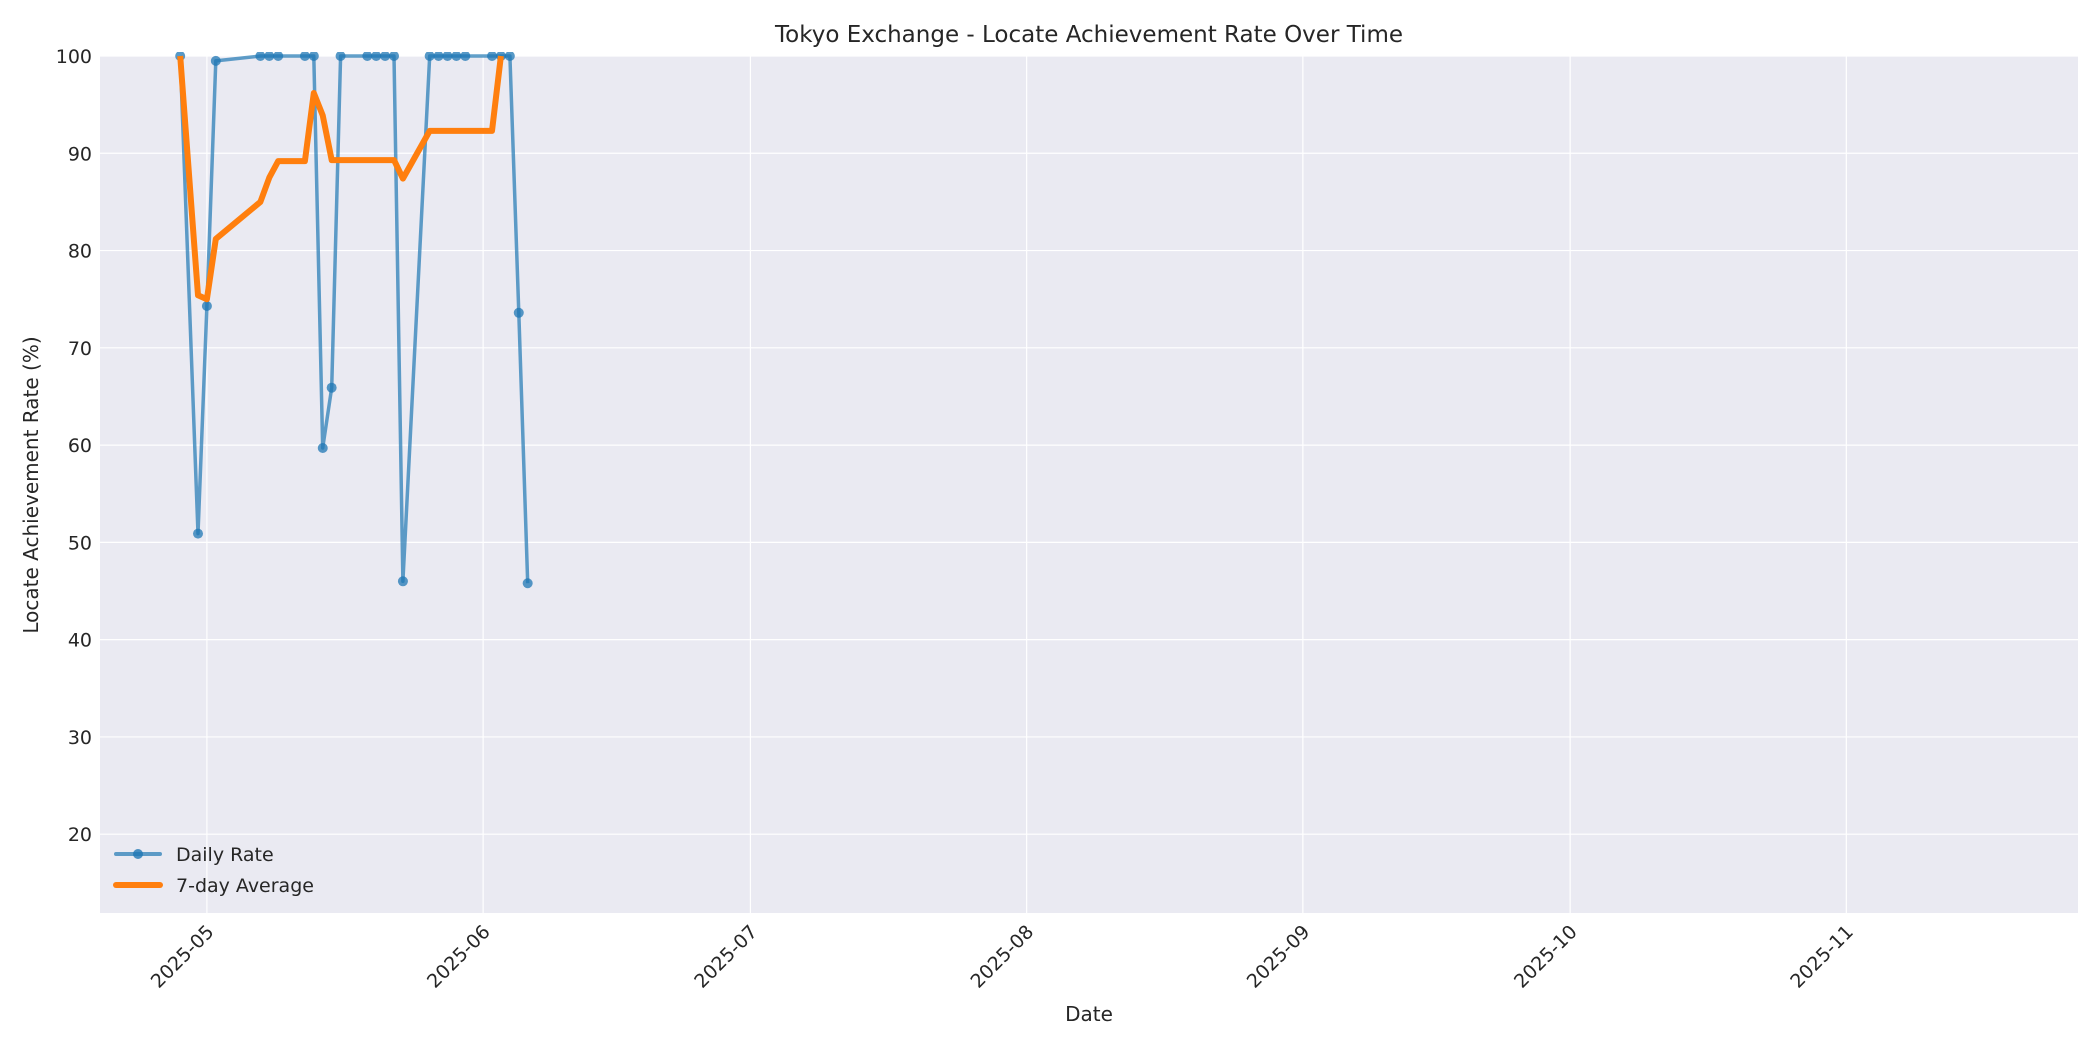  I want to click on y-tick-label: 100, so click(74, 57).